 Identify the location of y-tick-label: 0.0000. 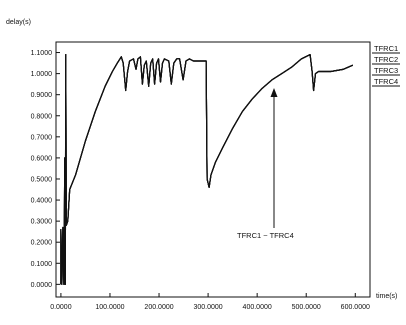
(42, 285).